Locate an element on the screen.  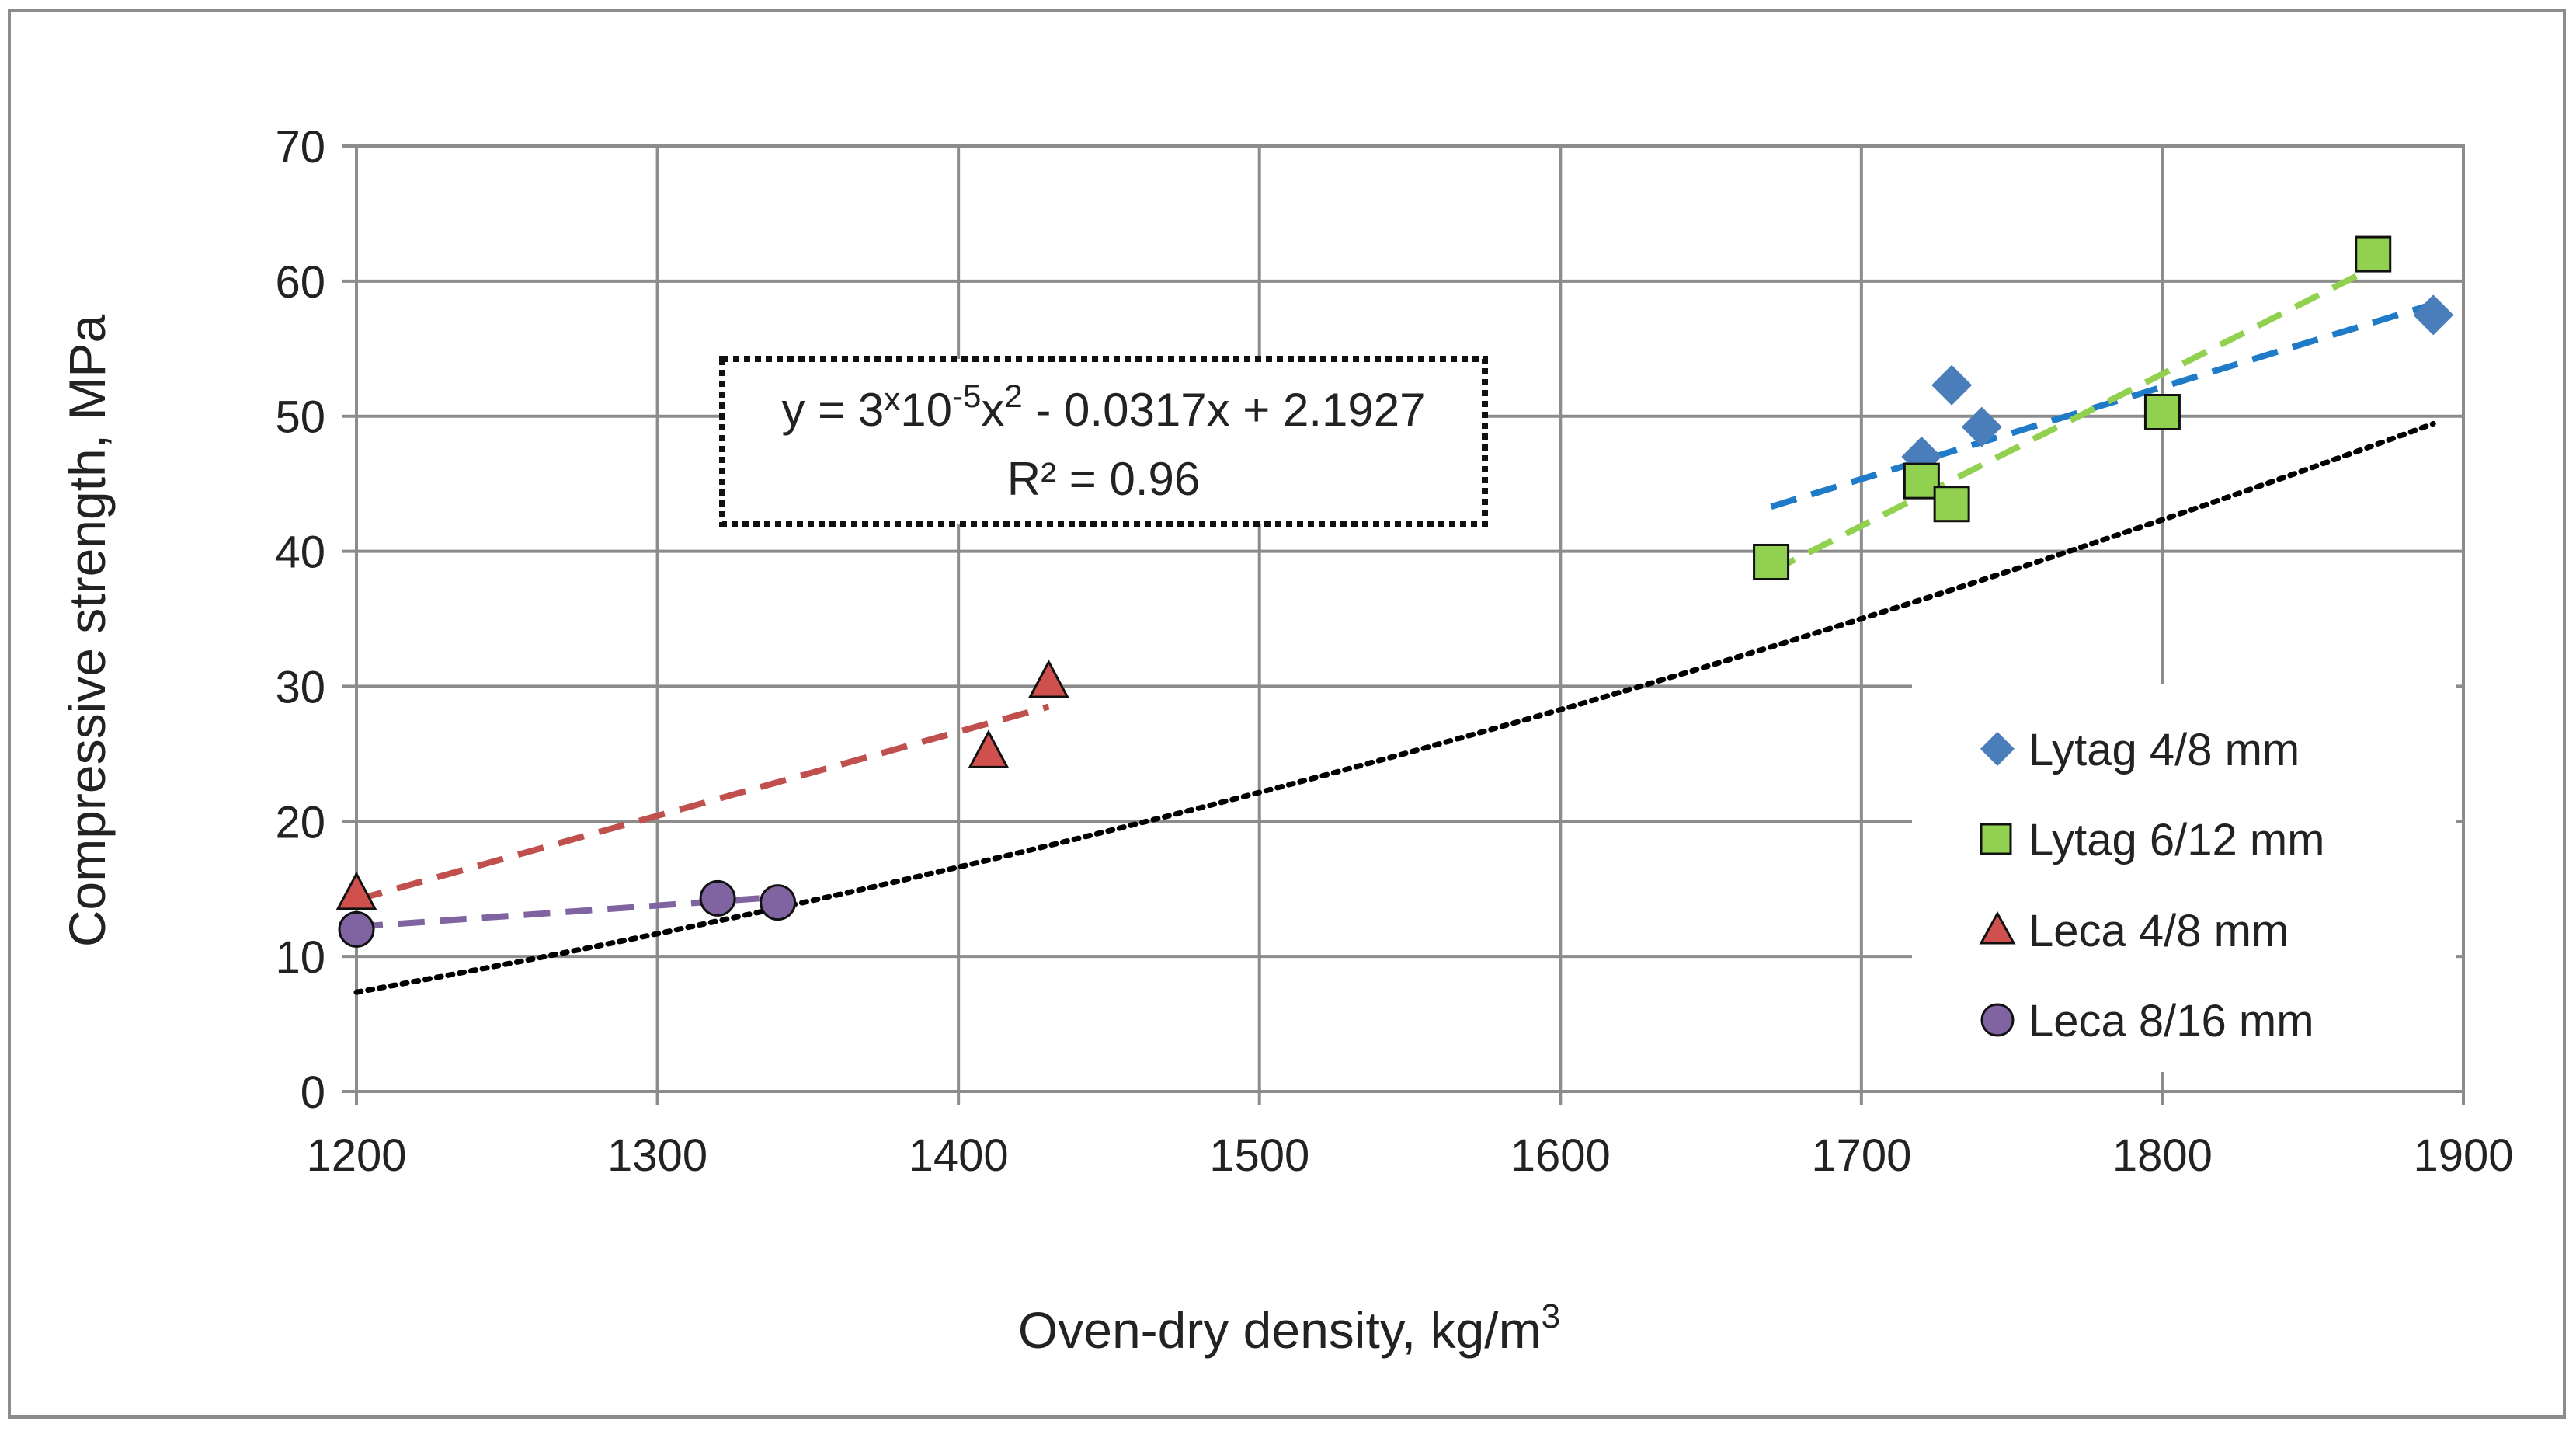
legend-square-icon is located at coordinates (1996, 839).